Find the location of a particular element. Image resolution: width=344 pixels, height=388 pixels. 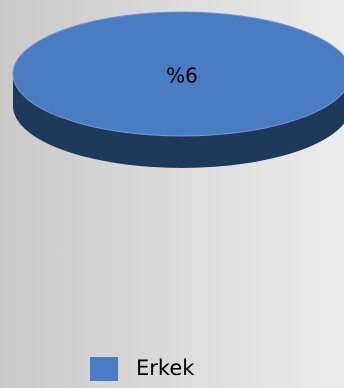

legend-label: Erkek is located at coordinates (165, 368).